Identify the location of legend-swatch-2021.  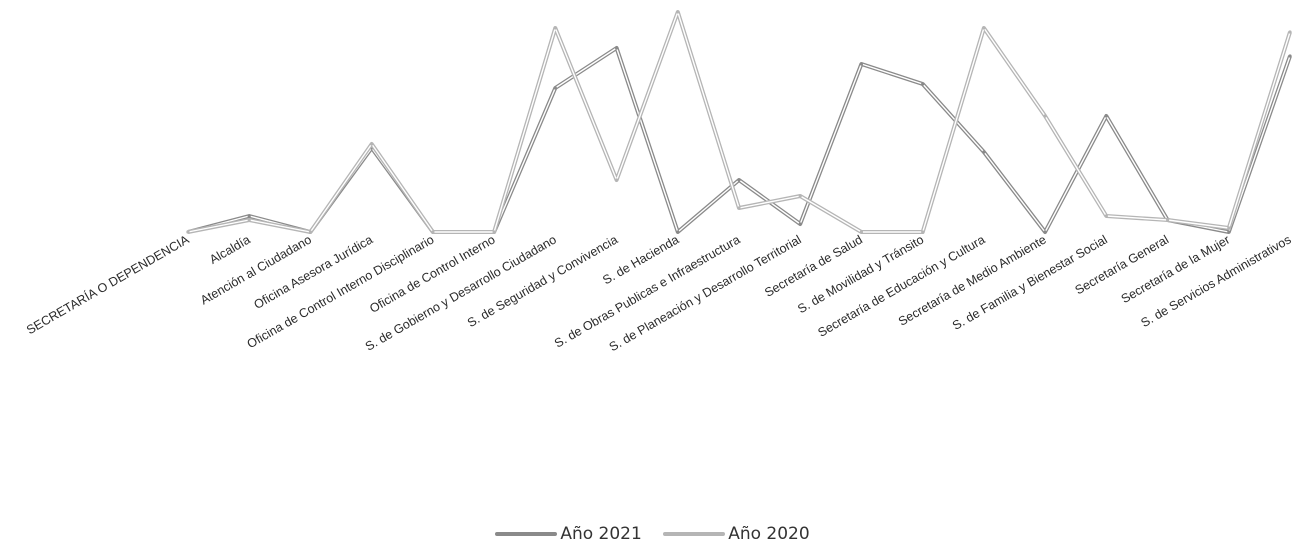
(526, 534).